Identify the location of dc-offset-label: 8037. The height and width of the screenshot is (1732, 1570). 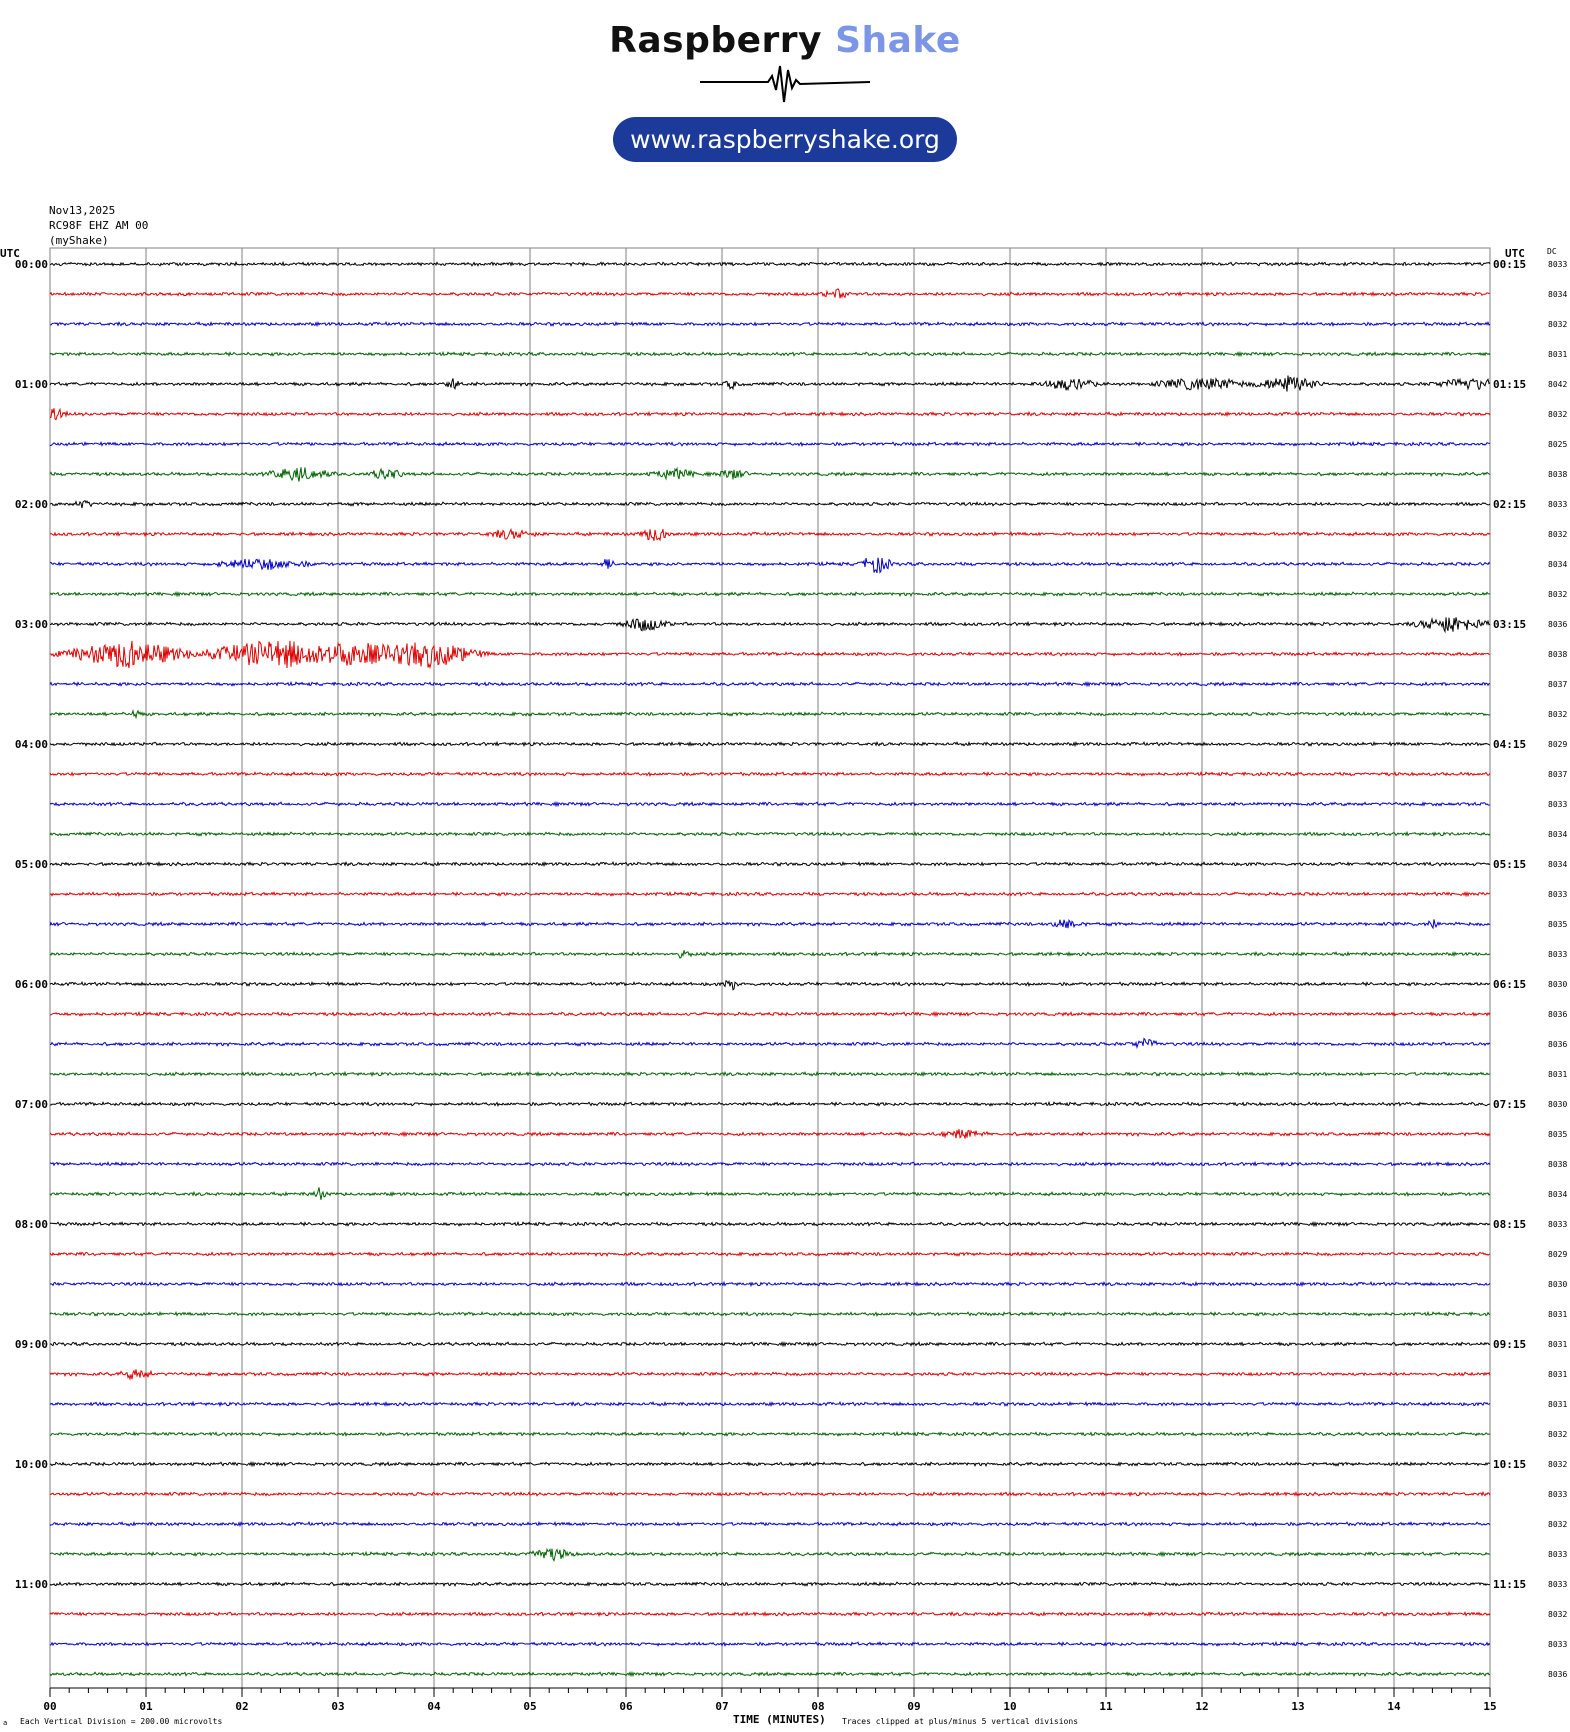
(1557, 774).